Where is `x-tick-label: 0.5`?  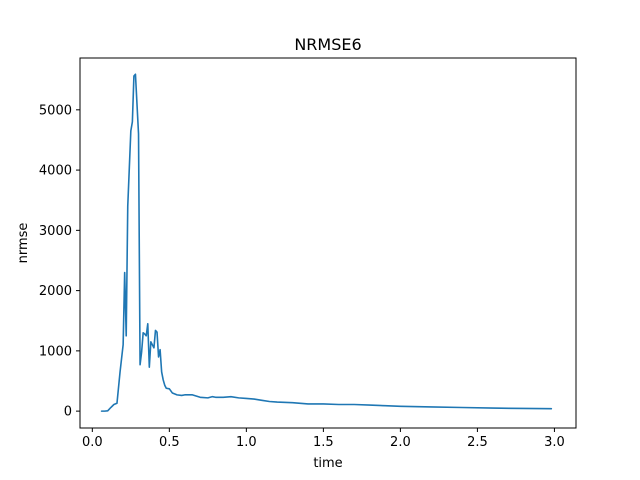
x-tick-label: 0.5 is located at coordinates (169, 442).